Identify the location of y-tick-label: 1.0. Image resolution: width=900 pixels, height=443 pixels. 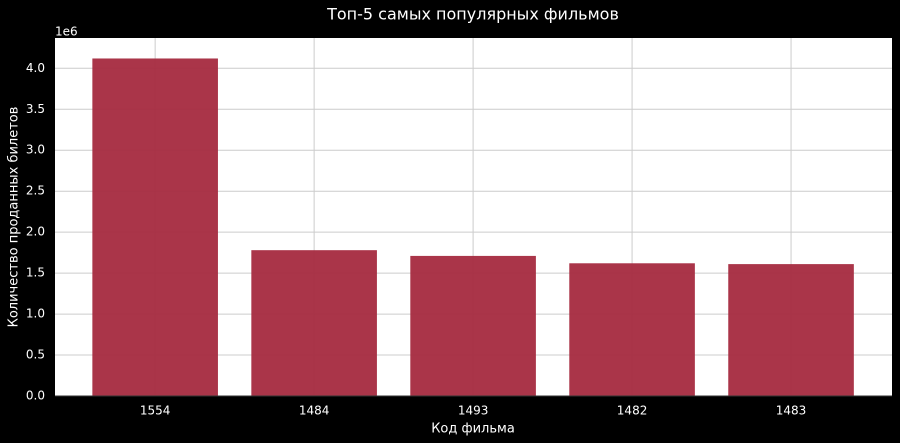
(35, 314).